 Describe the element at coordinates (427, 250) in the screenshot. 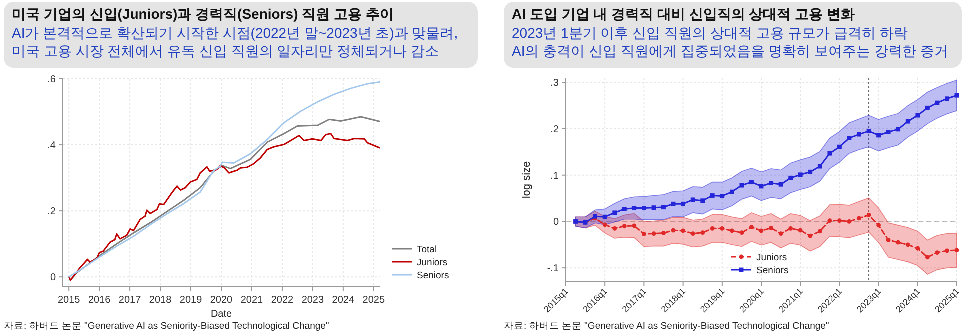

I see `legend-label: Total` at that location.